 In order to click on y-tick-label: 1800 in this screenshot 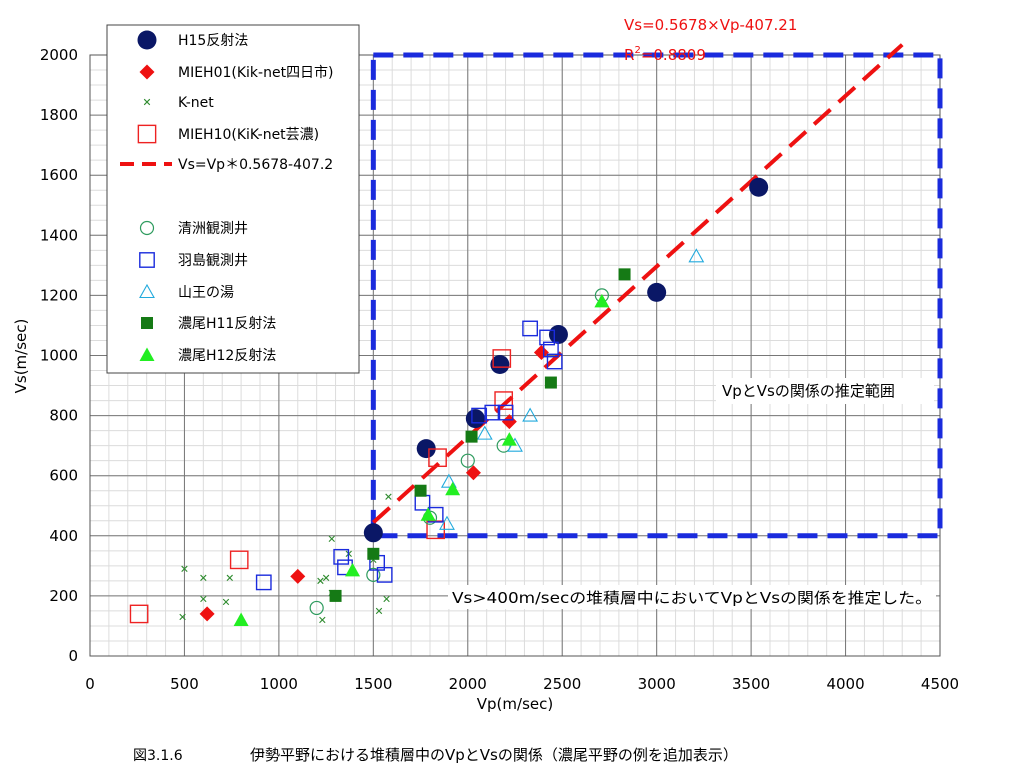, I will do `click(59, 115)`.